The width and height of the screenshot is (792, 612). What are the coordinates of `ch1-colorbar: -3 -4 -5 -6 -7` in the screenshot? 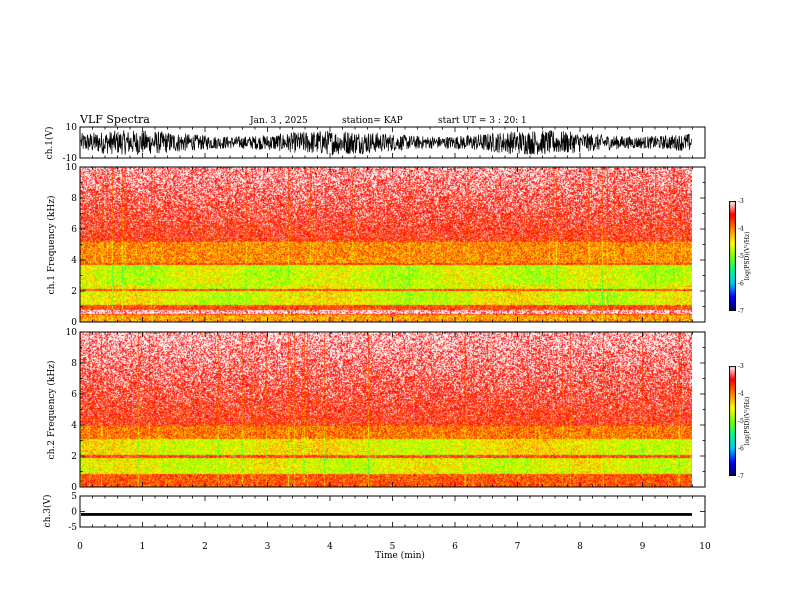 It's located at (736, 256).